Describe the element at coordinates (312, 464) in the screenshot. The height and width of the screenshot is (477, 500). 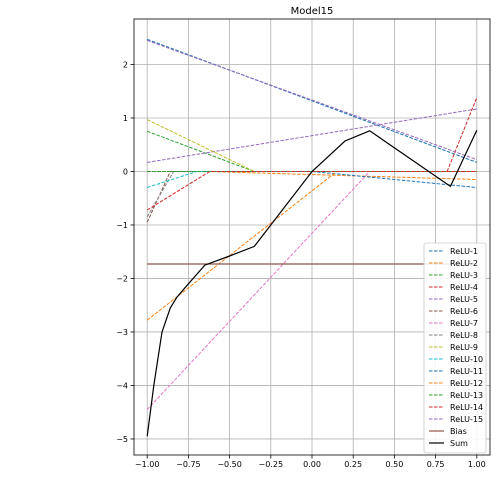
I see `x-tick-label: 0.00` at that location.